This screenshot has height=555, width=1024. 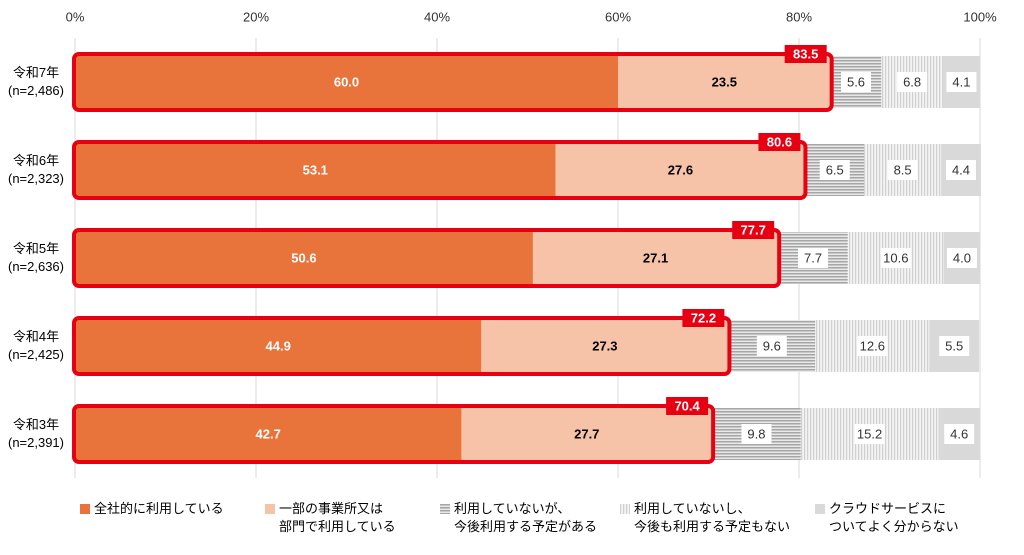 What do you see at coordinates (618, 16) in the screenshot?
I see `x-tick-label: 60%` at bounding box center [618, 16].